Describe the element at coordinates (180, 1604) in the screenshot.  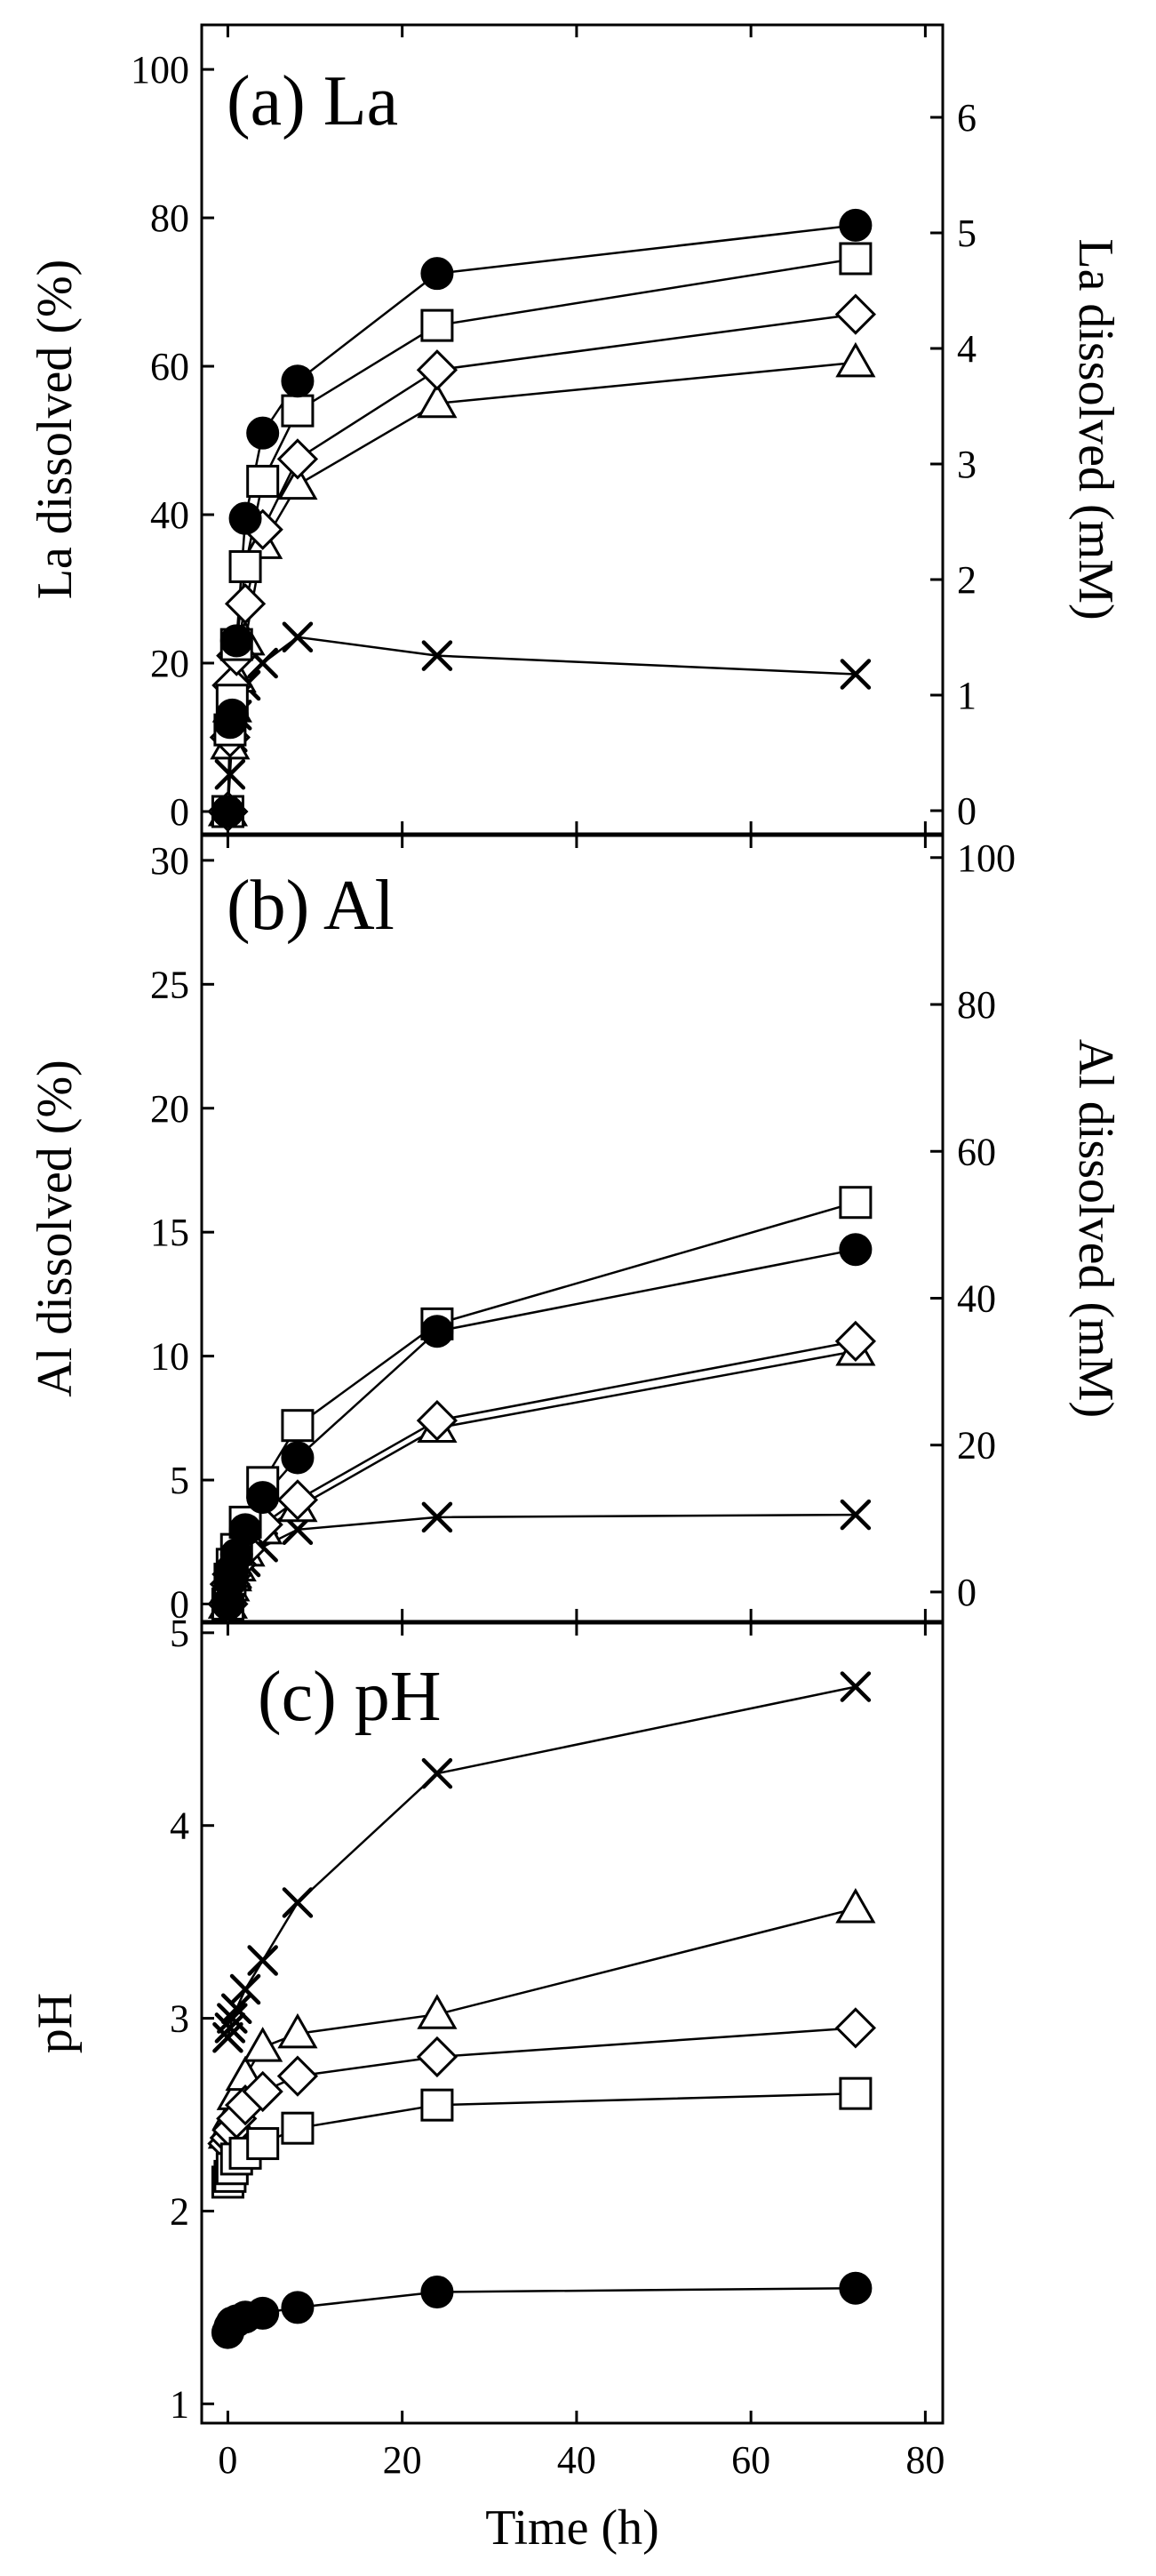
I see `y-tick-label: 0` at that location.